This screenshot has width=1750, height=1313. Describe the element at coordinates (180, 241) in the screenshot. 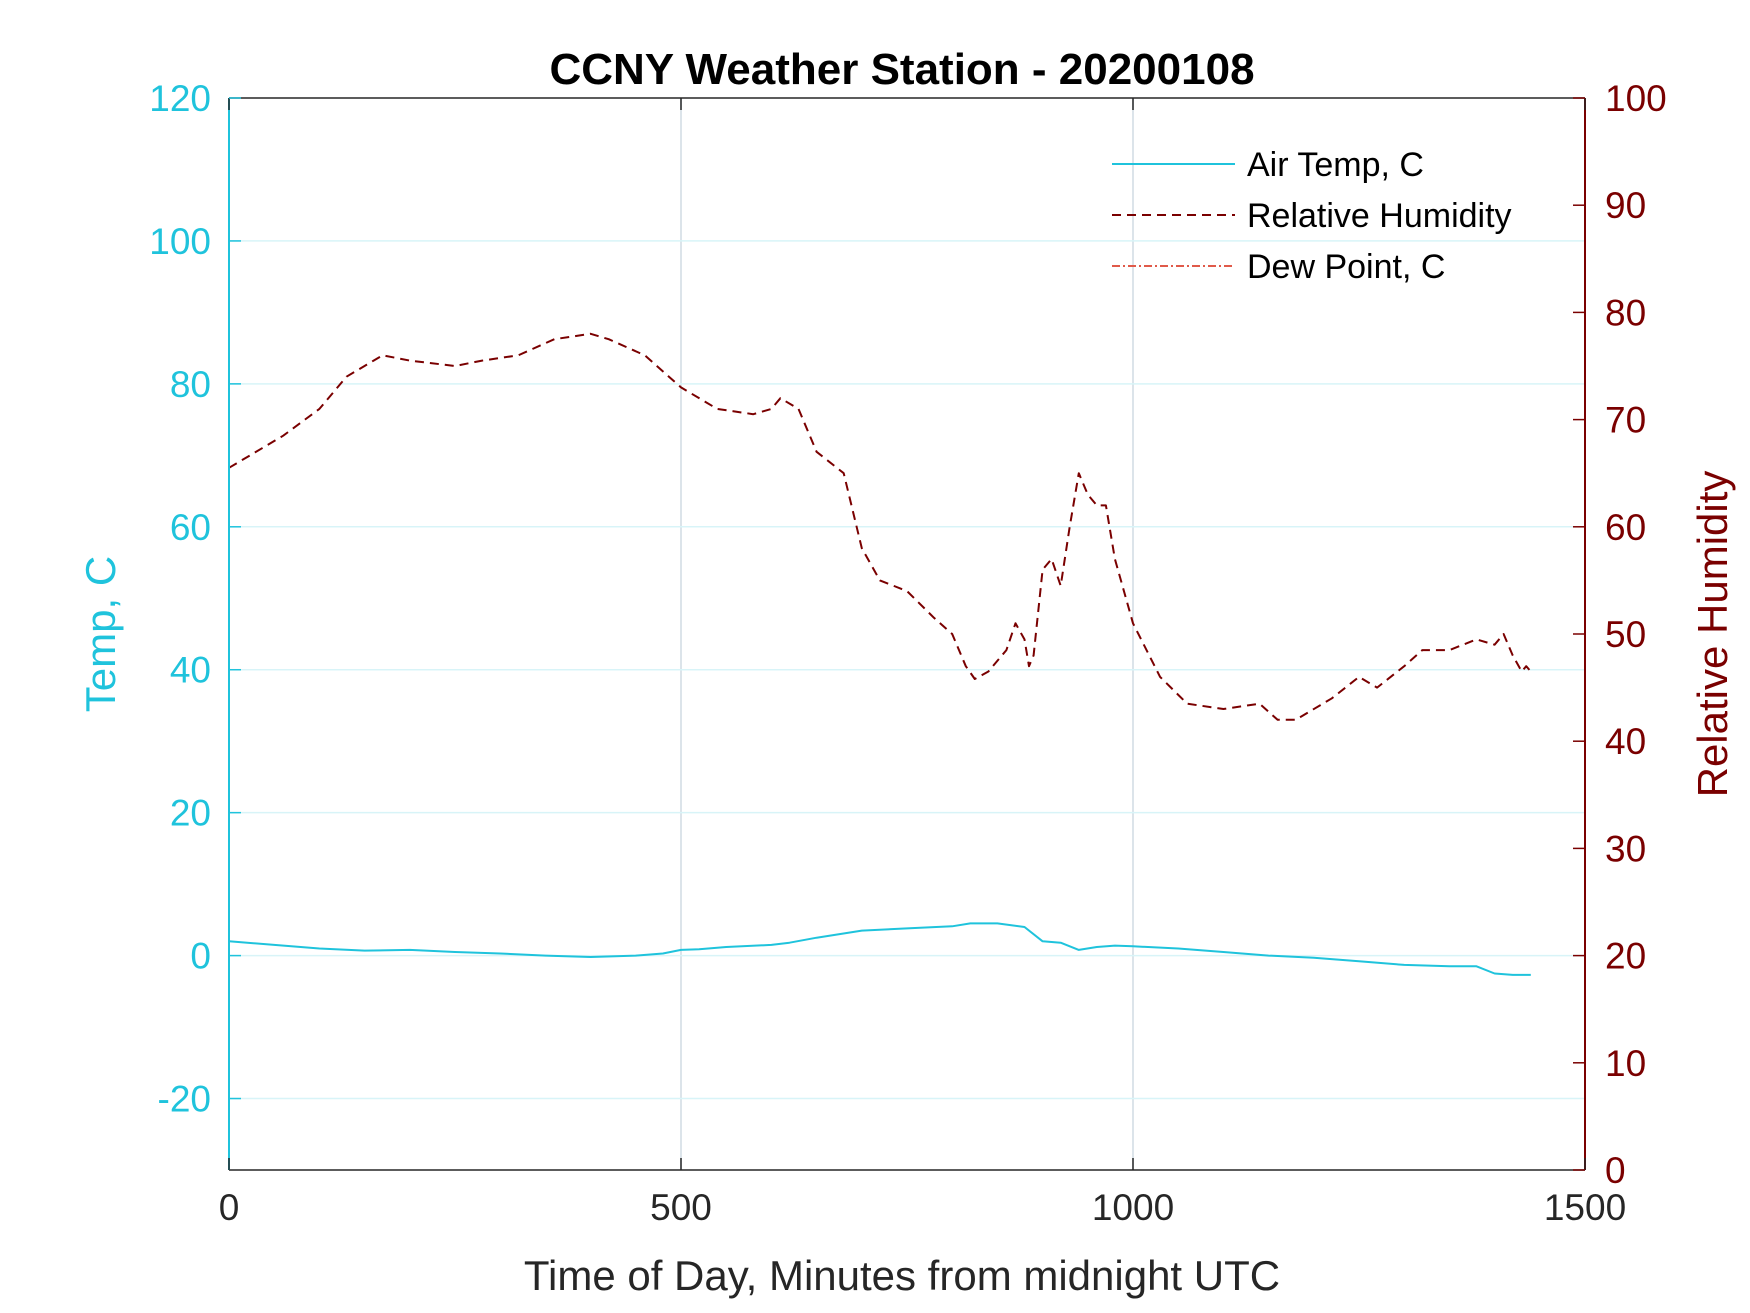

I see `y-left-tick-label: 100` at that location.